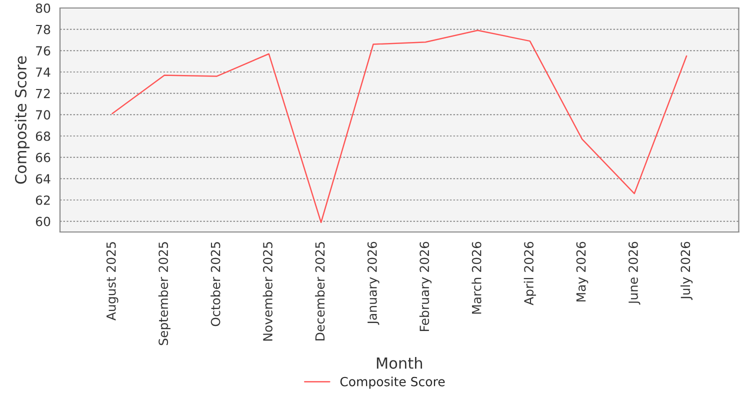  What do you see at coordinates (267, 291) in the screenshot?
I see `x-tick-label: November 2025` at bounding box center [267, 291].